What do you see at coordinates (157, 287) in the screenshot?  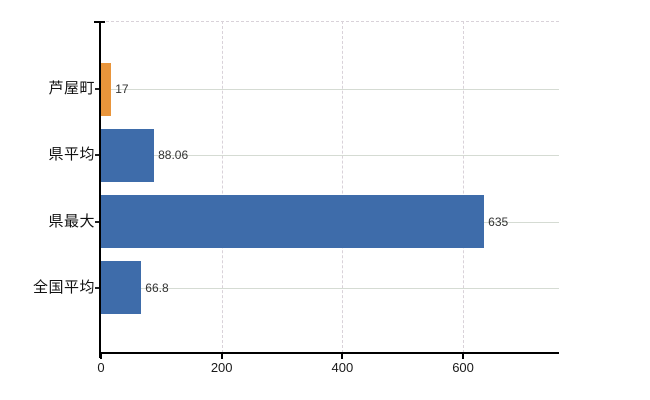 I see `bar-value-label: 66.8` at bounding box center [157, 287].